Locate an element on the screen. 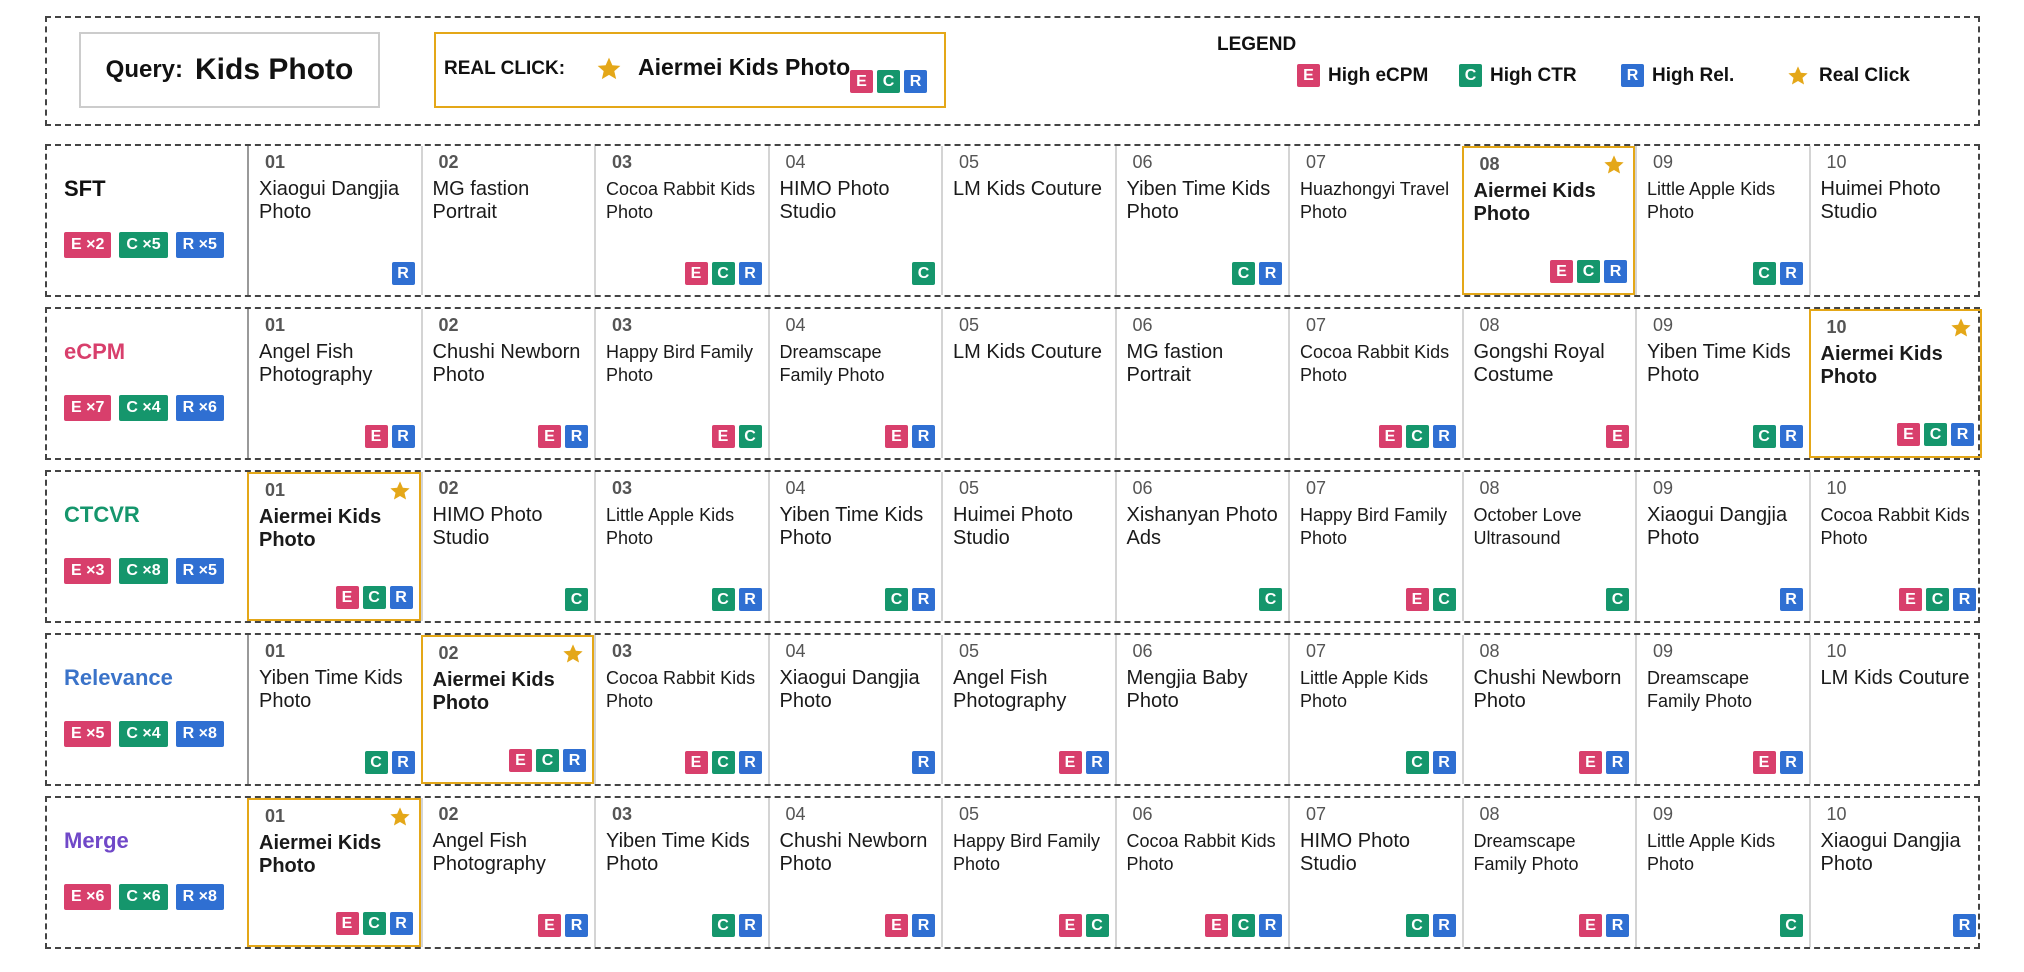 Image resolution: width=2024 pixels, height=972 pixels. badges: E is located at coordinates (1615, 436).